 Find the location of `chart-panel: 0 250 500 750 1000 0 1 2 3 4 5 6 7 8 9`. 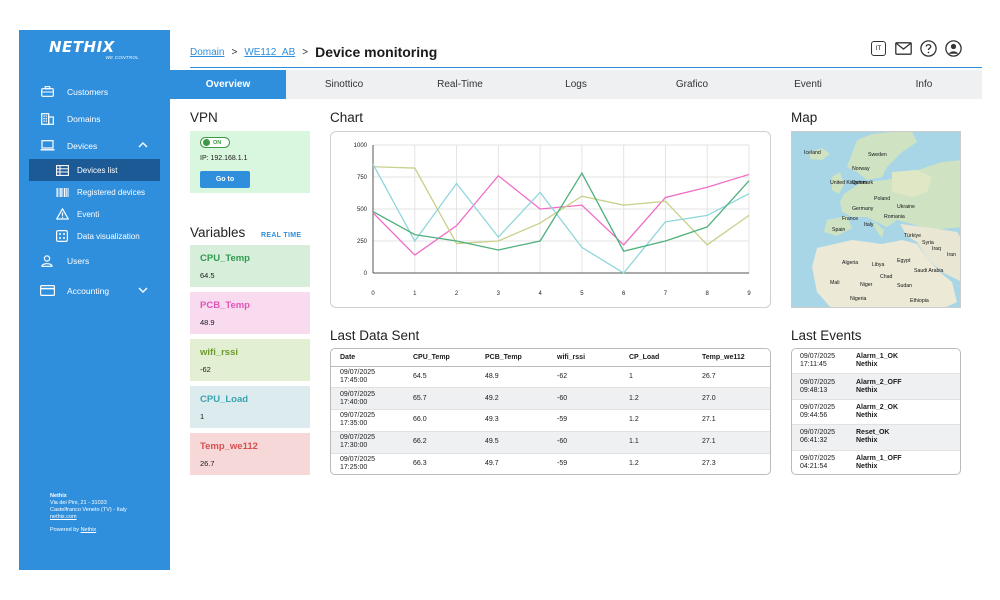

chart-panel: 0 250 500 750 1000 0 1 2 3 4 5 6 7 8 9 is located at coordinates (550, 219).